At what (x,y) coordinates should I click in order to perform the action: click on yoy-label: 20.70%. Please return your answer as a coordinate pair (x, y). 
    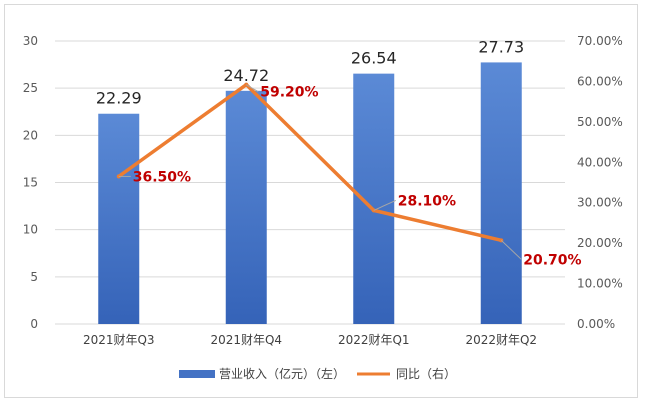
    Looking at the image, I should click on (552, 260).